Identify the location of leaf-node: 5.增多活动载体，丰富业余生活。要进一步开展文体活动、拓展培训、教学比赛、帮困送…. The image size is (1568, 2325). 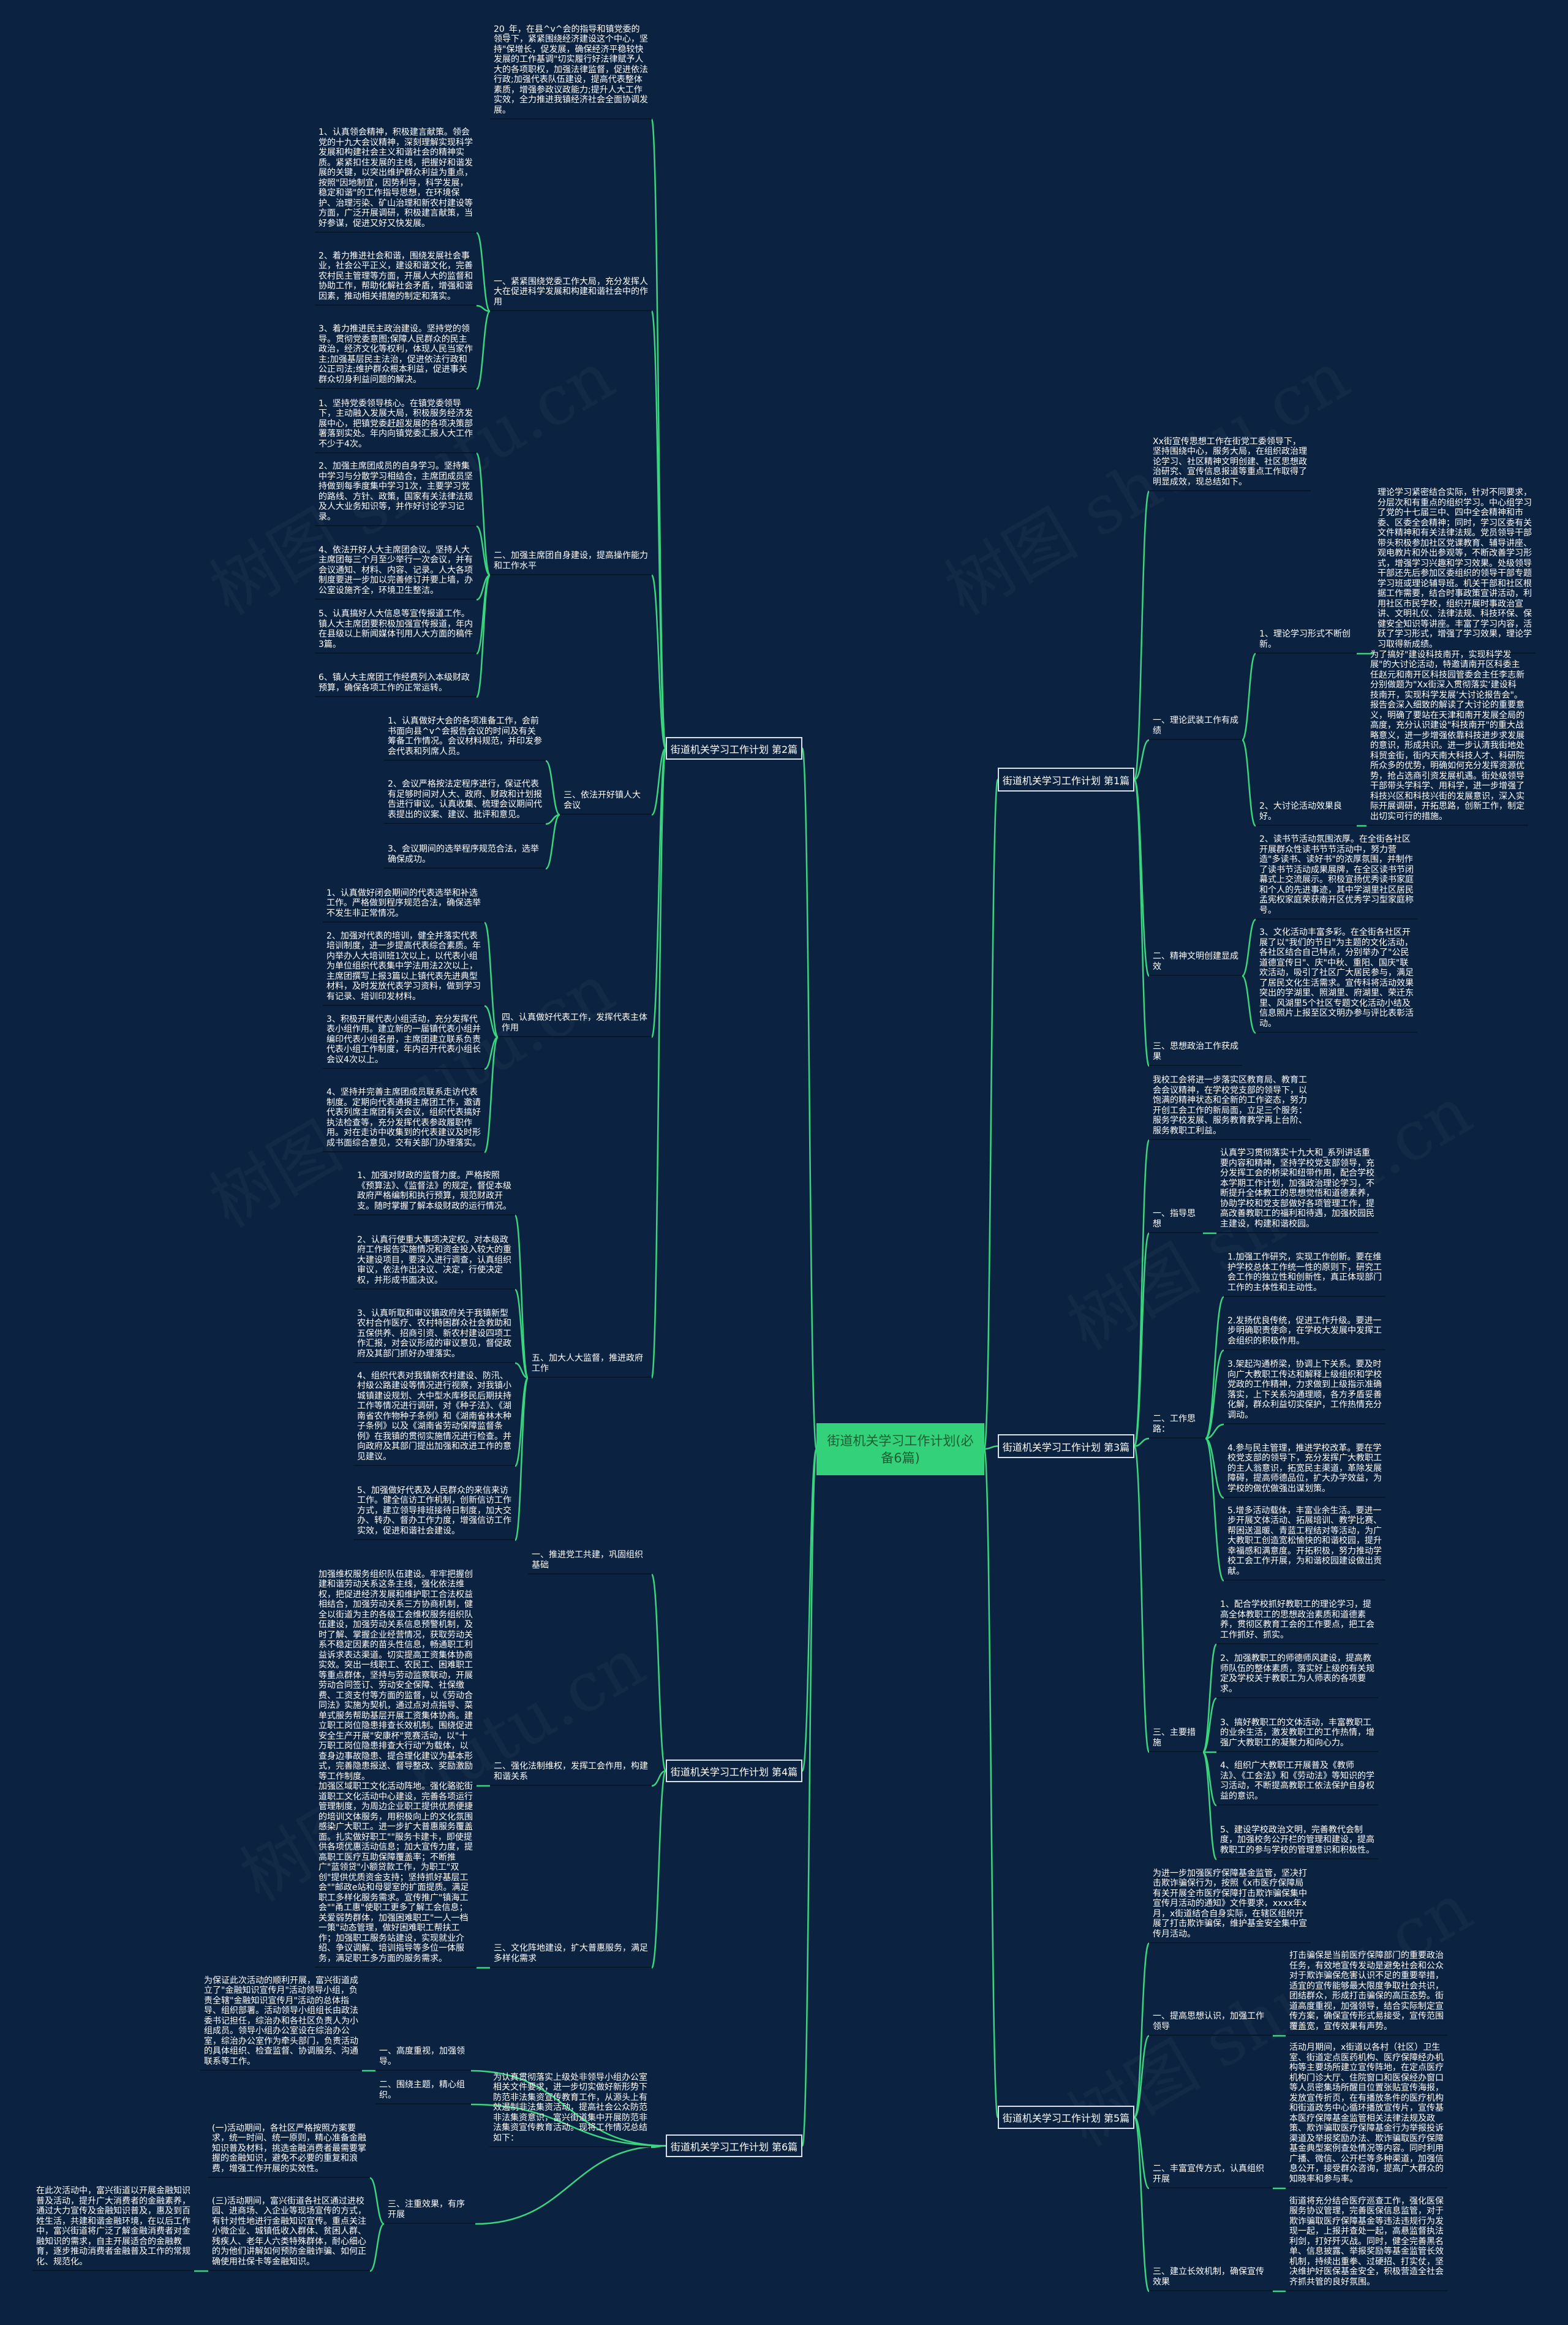
(1305, 1543).